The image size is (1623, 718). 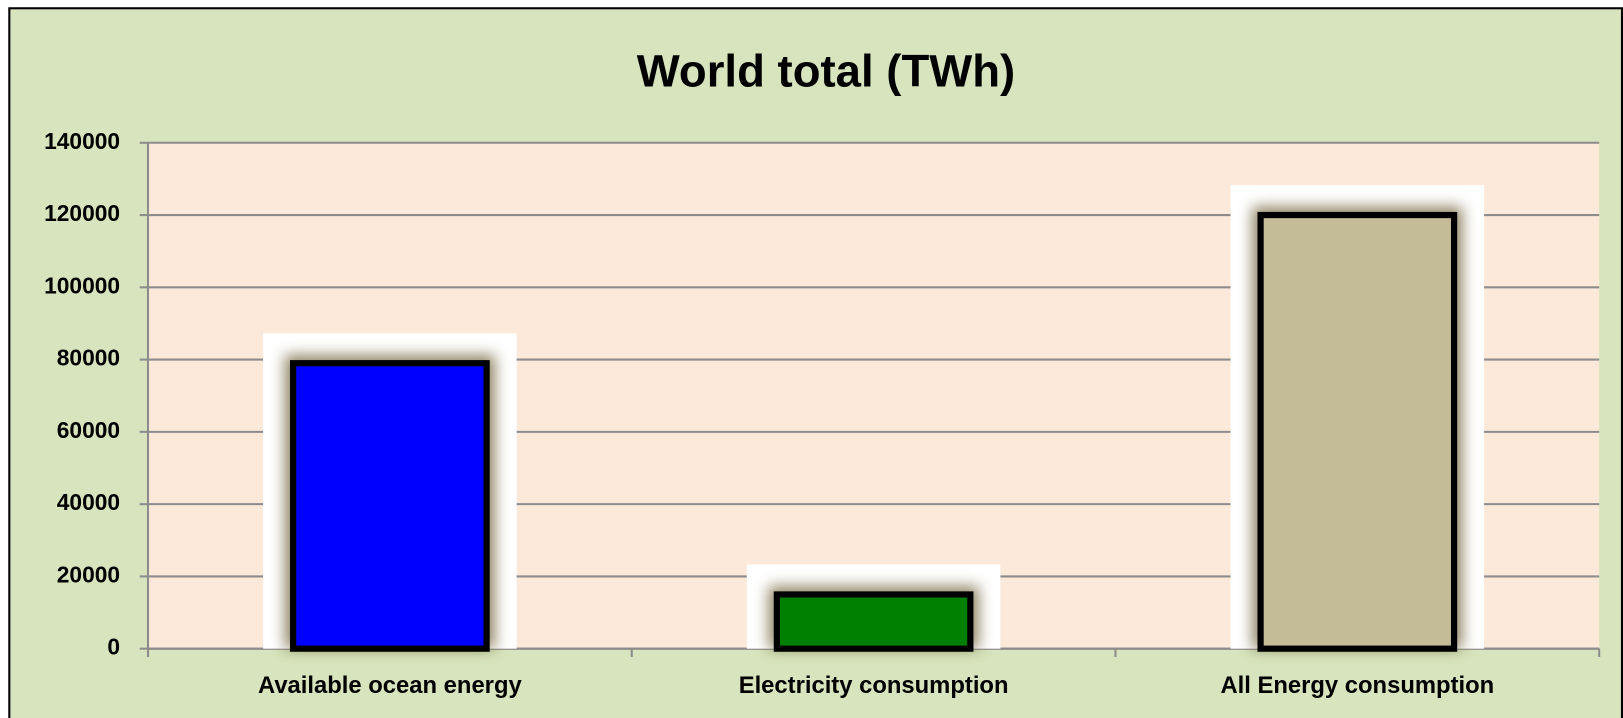 I want to click on y-tick-label: 140000, so click(x=82, y=141).